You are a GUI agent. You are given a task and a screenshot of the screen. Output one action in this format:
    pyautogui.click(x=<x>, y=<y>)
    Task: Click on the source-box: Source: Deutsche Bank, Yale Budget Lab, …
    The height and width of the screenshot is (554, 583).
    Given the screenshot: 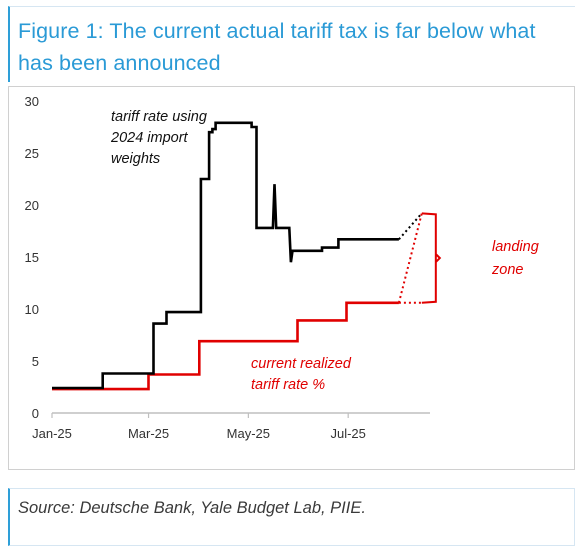 What is the action you would take?
    pyautogui.click(x=291, y=517)
    